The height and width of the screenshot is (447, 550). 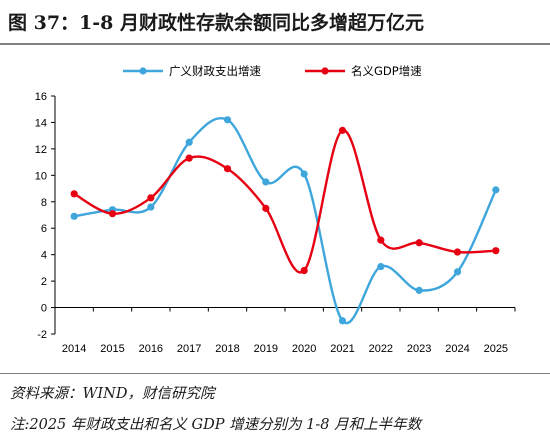 What do you see at coordinates (44, 309) in the screenshot?
I see `y-tick-label: 0` at bounding box center [44, 309].